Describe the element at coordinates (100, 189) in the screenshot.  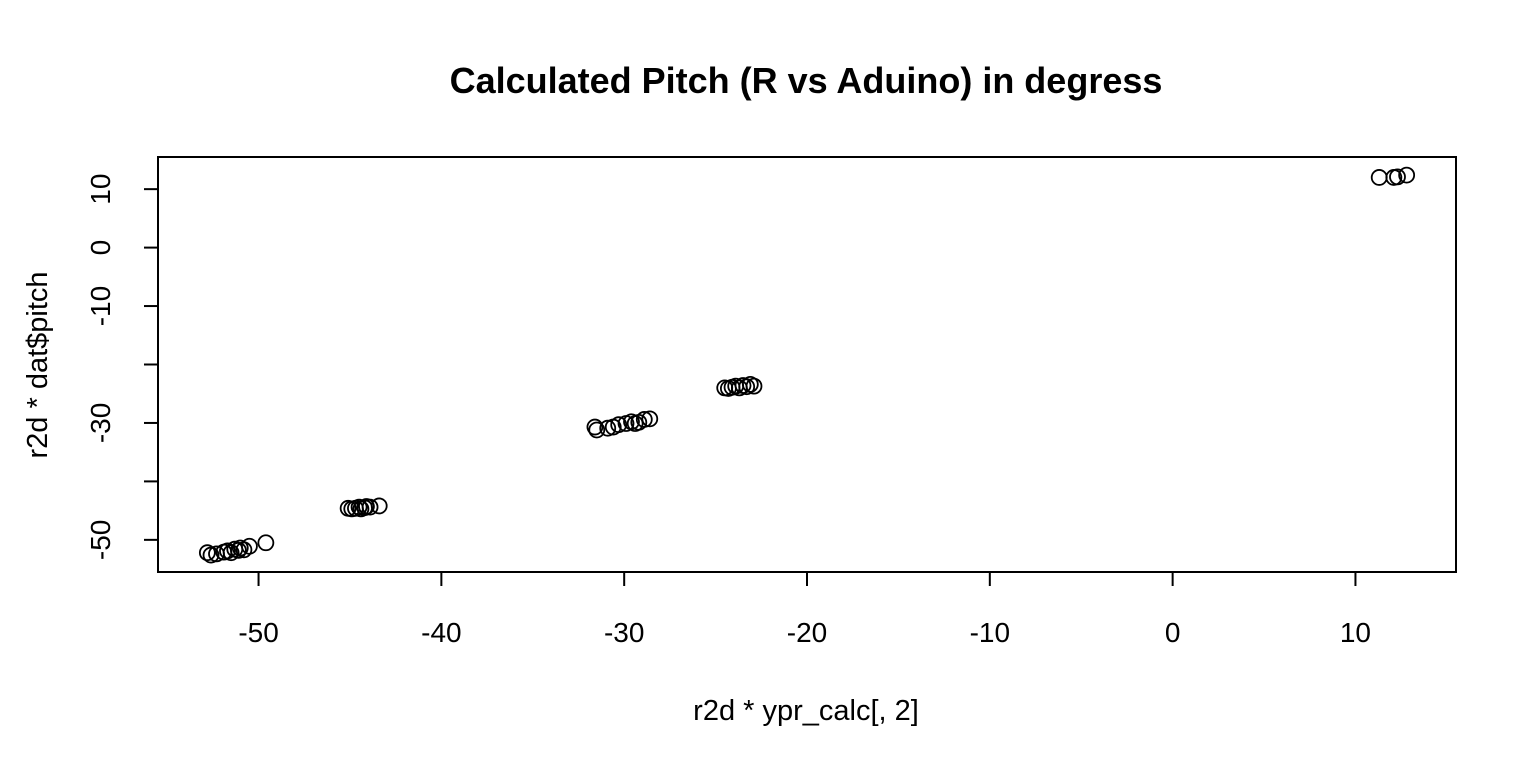
I see `y-tick-label: 10` at that location.